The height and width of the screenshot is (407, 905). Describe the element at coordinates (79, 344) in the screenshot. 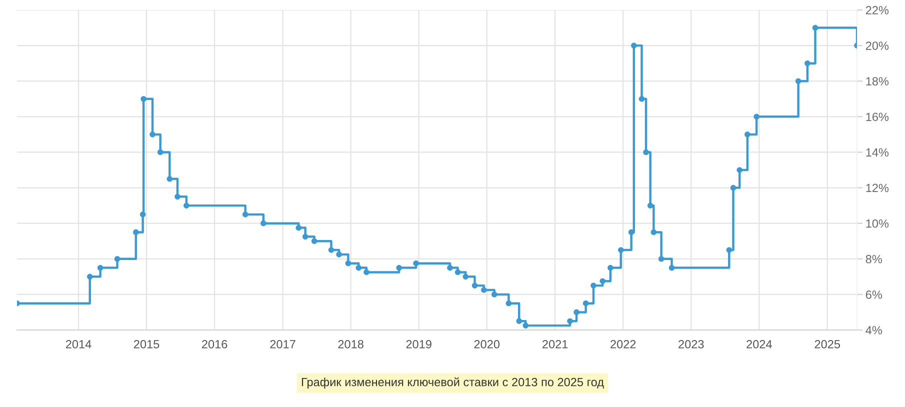

I see `x-tick-label: 2014` at that location.